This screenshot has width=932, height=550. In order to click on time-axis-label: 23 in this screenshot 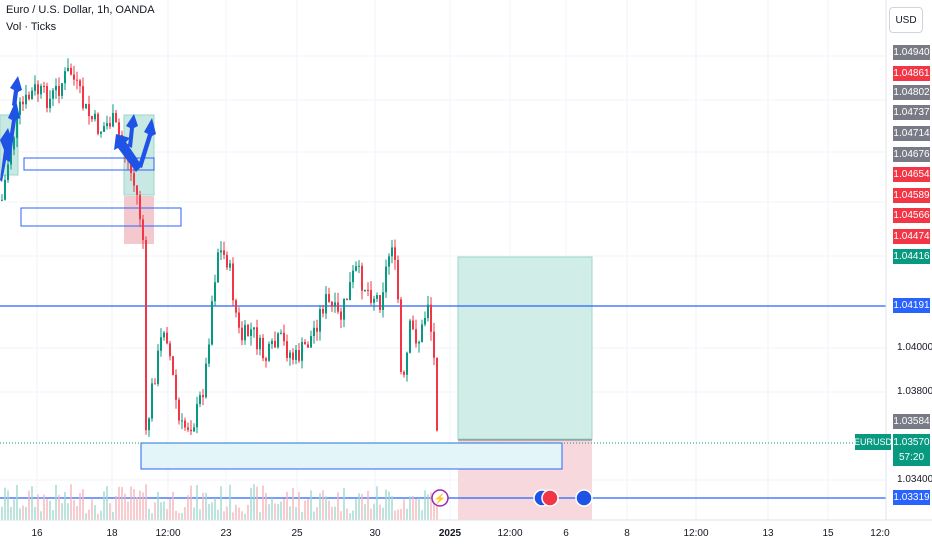, I will do `click(226, 533)`.